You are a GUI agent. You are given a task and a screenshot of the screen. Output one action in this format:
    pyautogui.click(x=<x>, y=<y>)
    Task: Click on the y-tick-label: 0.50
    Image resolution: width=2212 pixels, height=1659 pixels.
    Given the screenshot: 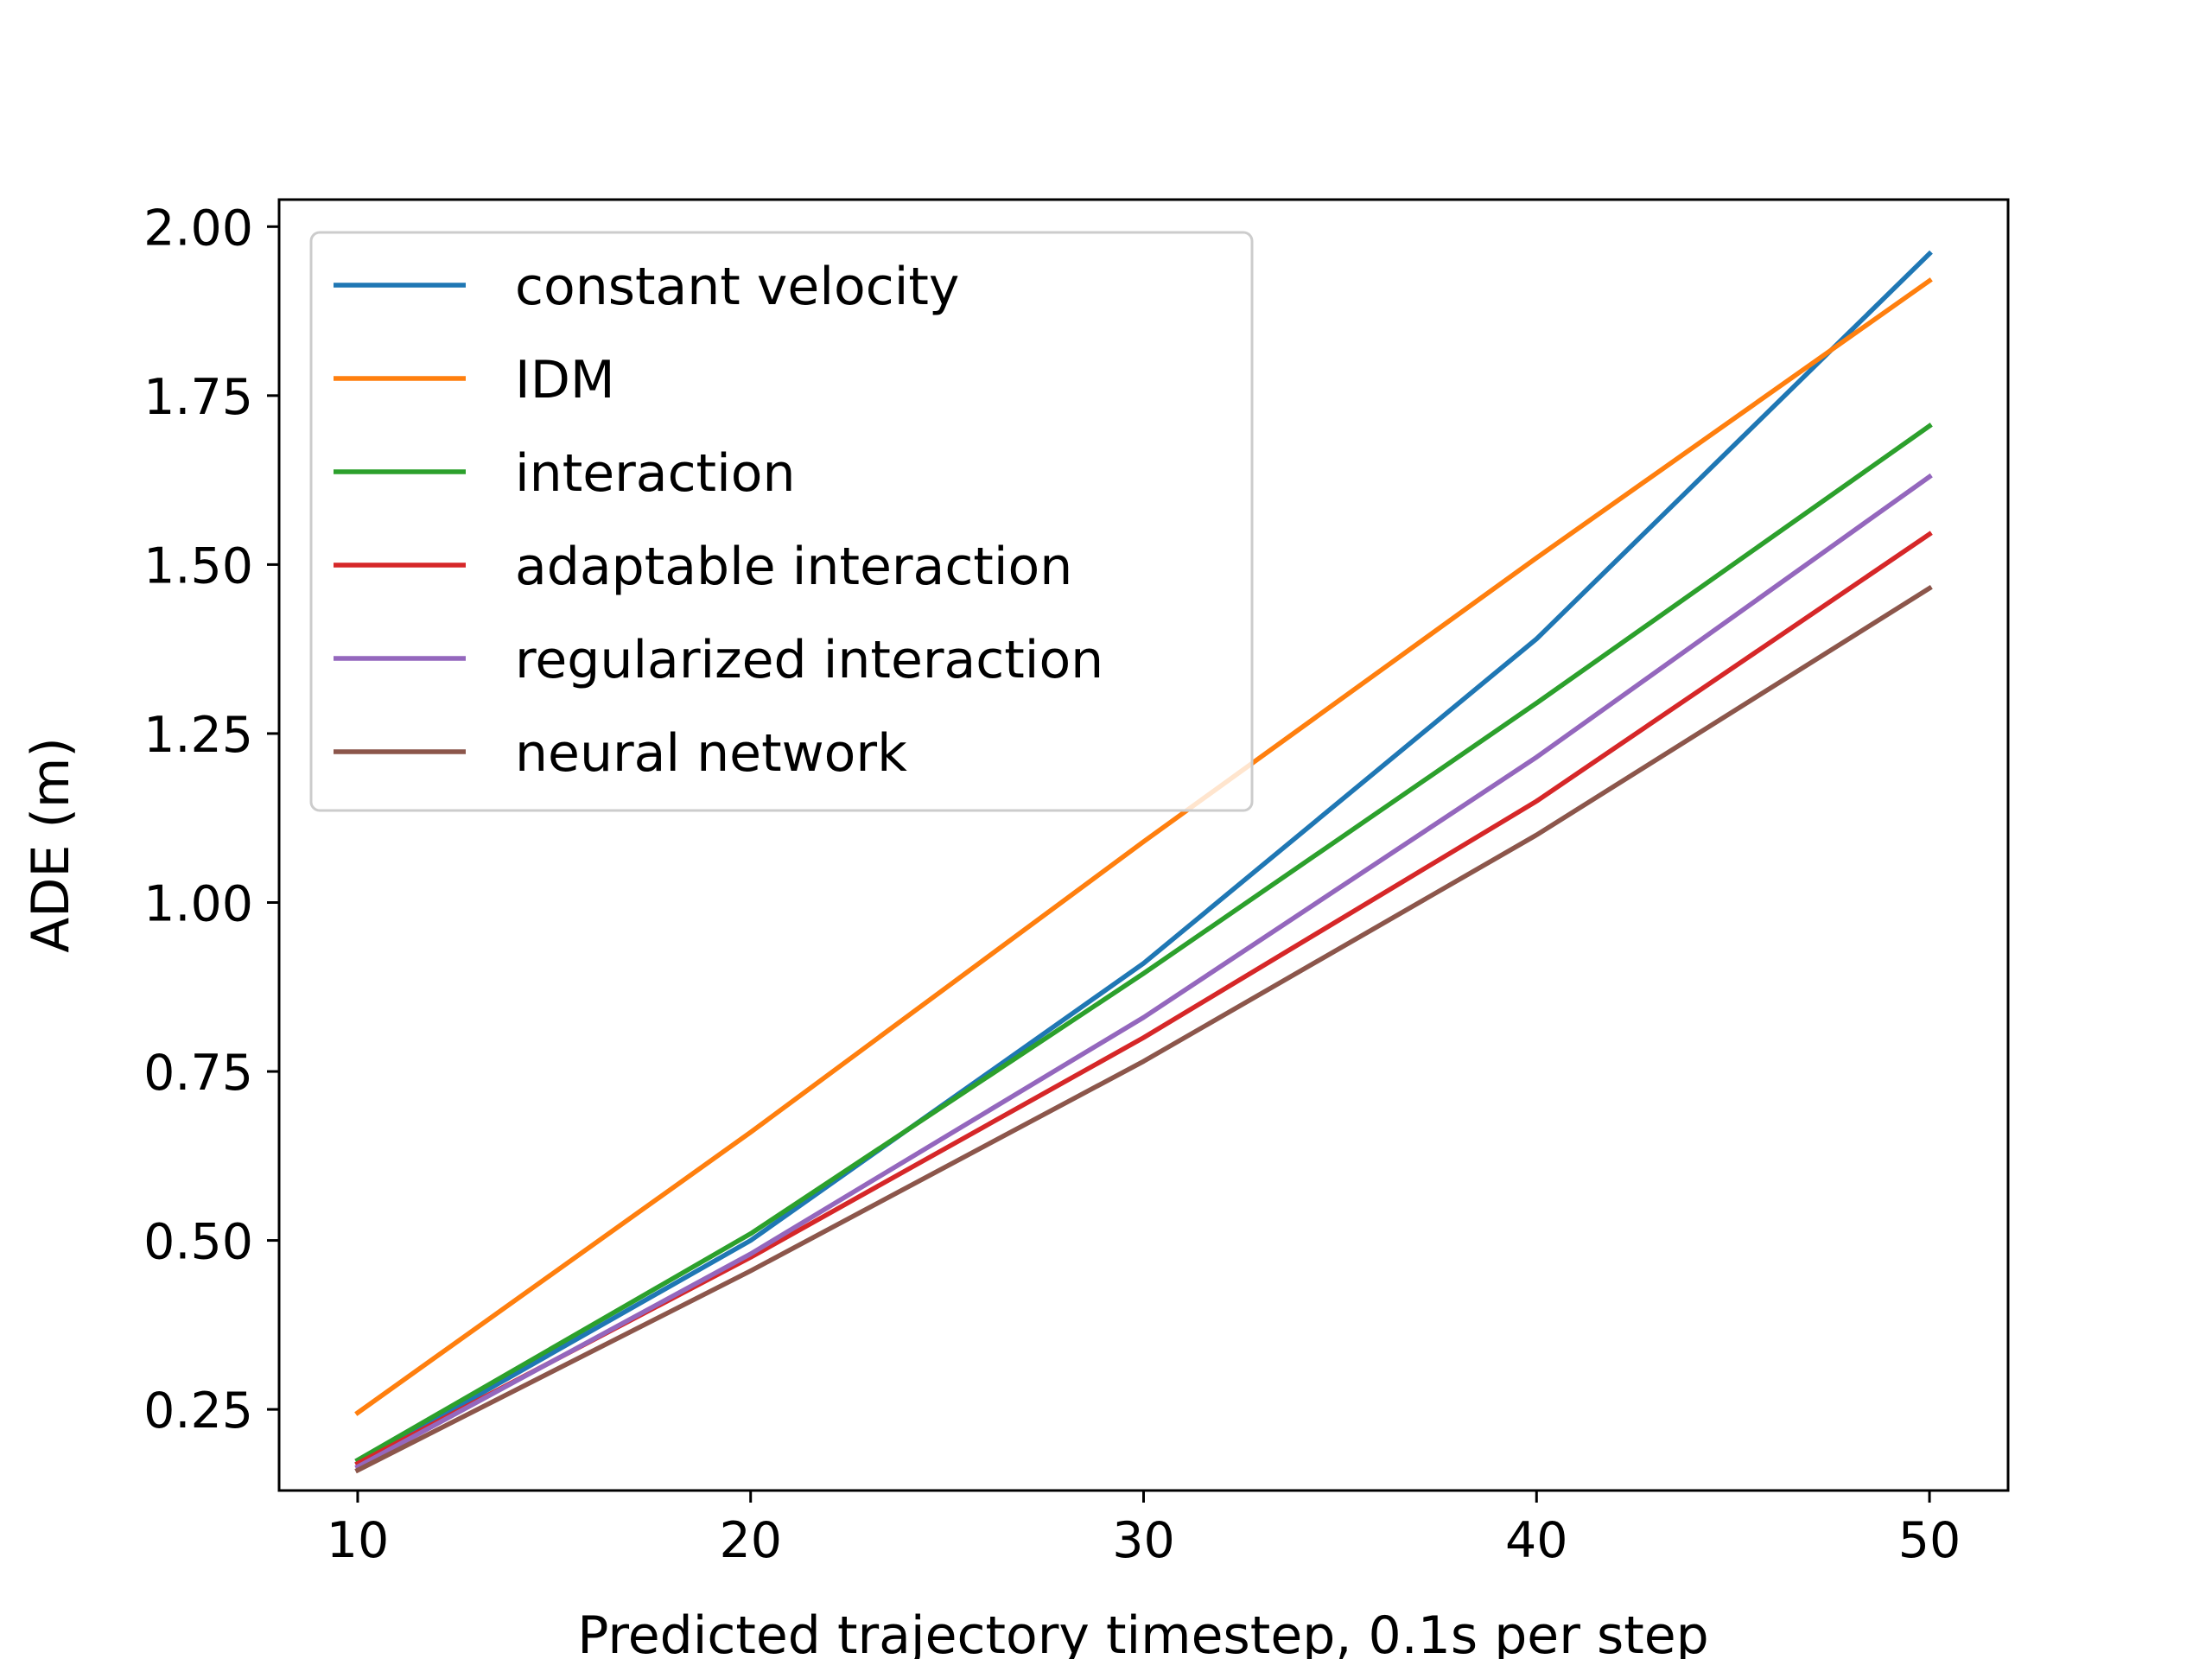 What is the action you would take?
    pyautogui.click(x=198, y=1242)
    